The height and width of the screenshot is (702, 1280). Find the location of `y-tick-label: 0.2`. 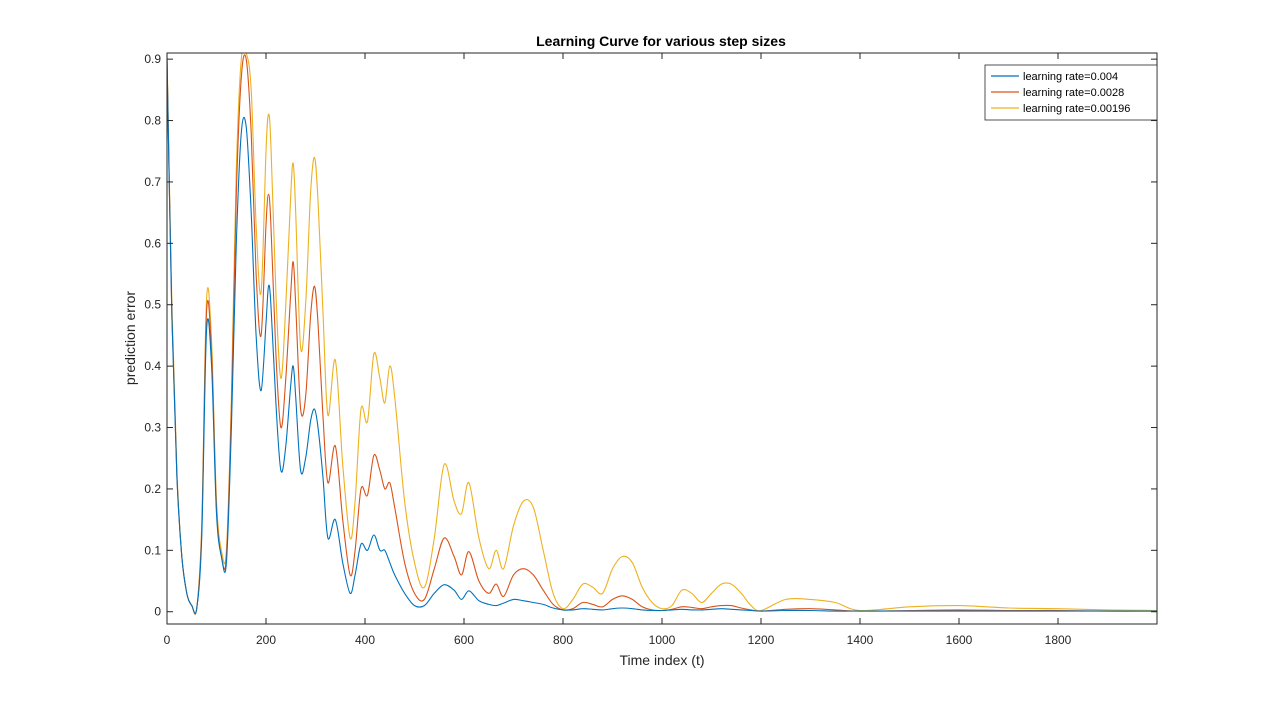

y-tick-label: 0.2 is located at coordinates (152, 489).